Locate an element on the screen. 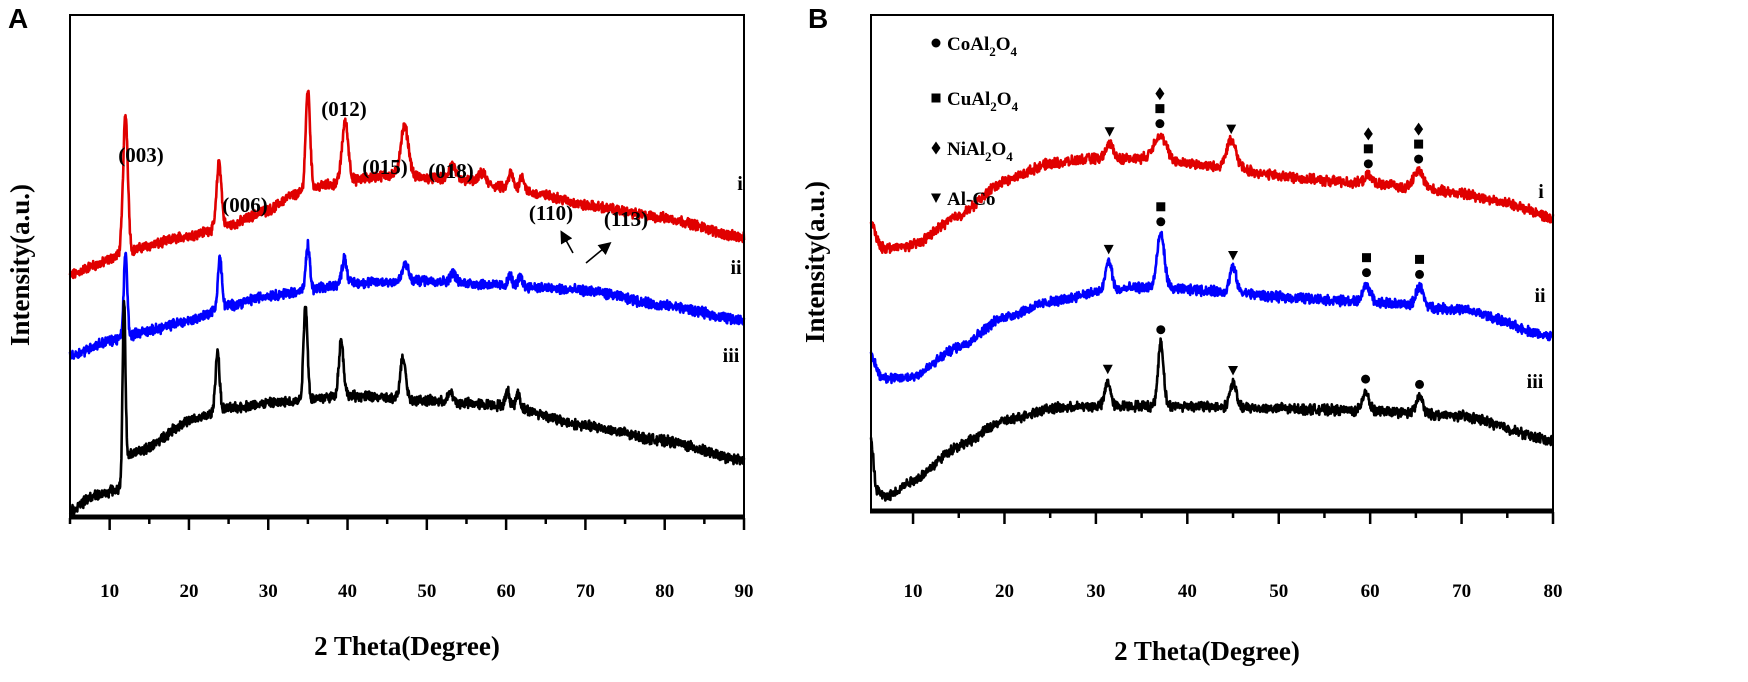 Image resolution: width=1748 pixels, height=682 pixels. peak-label: (110) is located at coordinates (551, 213).